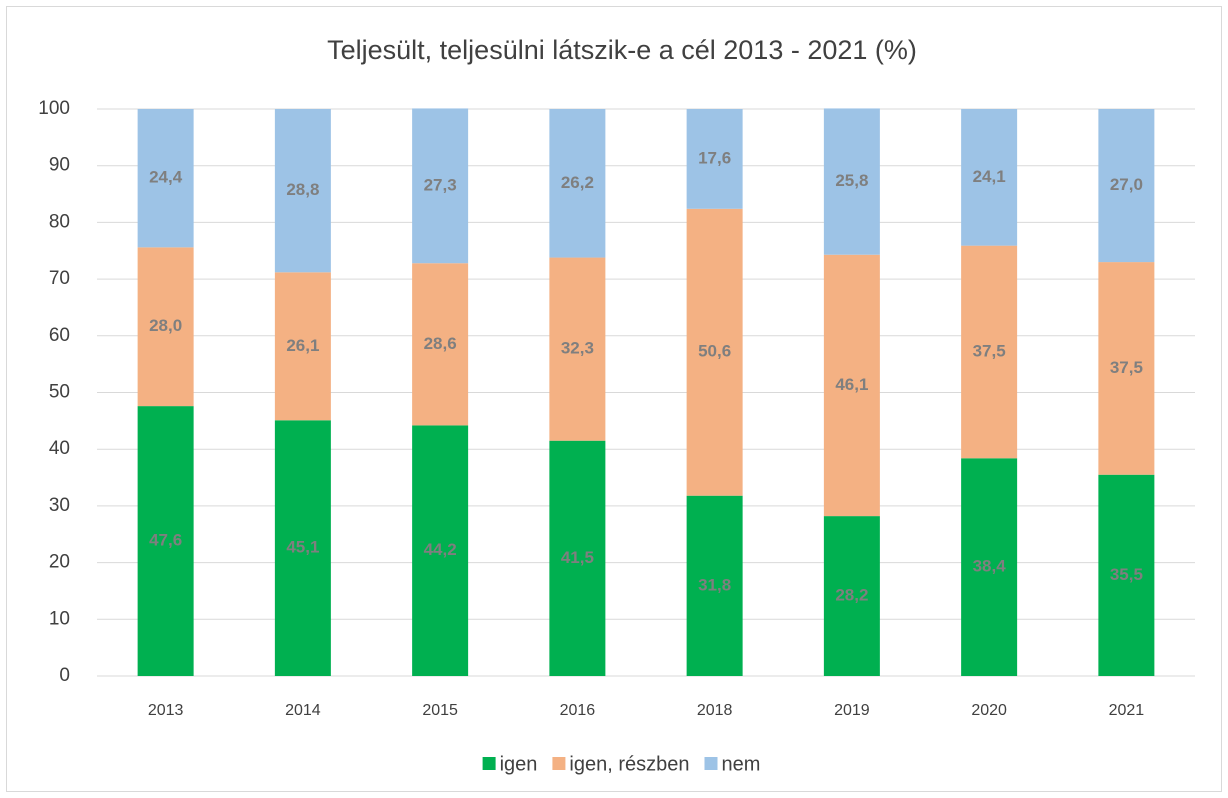 This screenshot has height=798, width=1228. What do you see at coordinates (59, 618) in the screenshot?
I see `y-tick-label: 10` at bounding box center [59, 618].